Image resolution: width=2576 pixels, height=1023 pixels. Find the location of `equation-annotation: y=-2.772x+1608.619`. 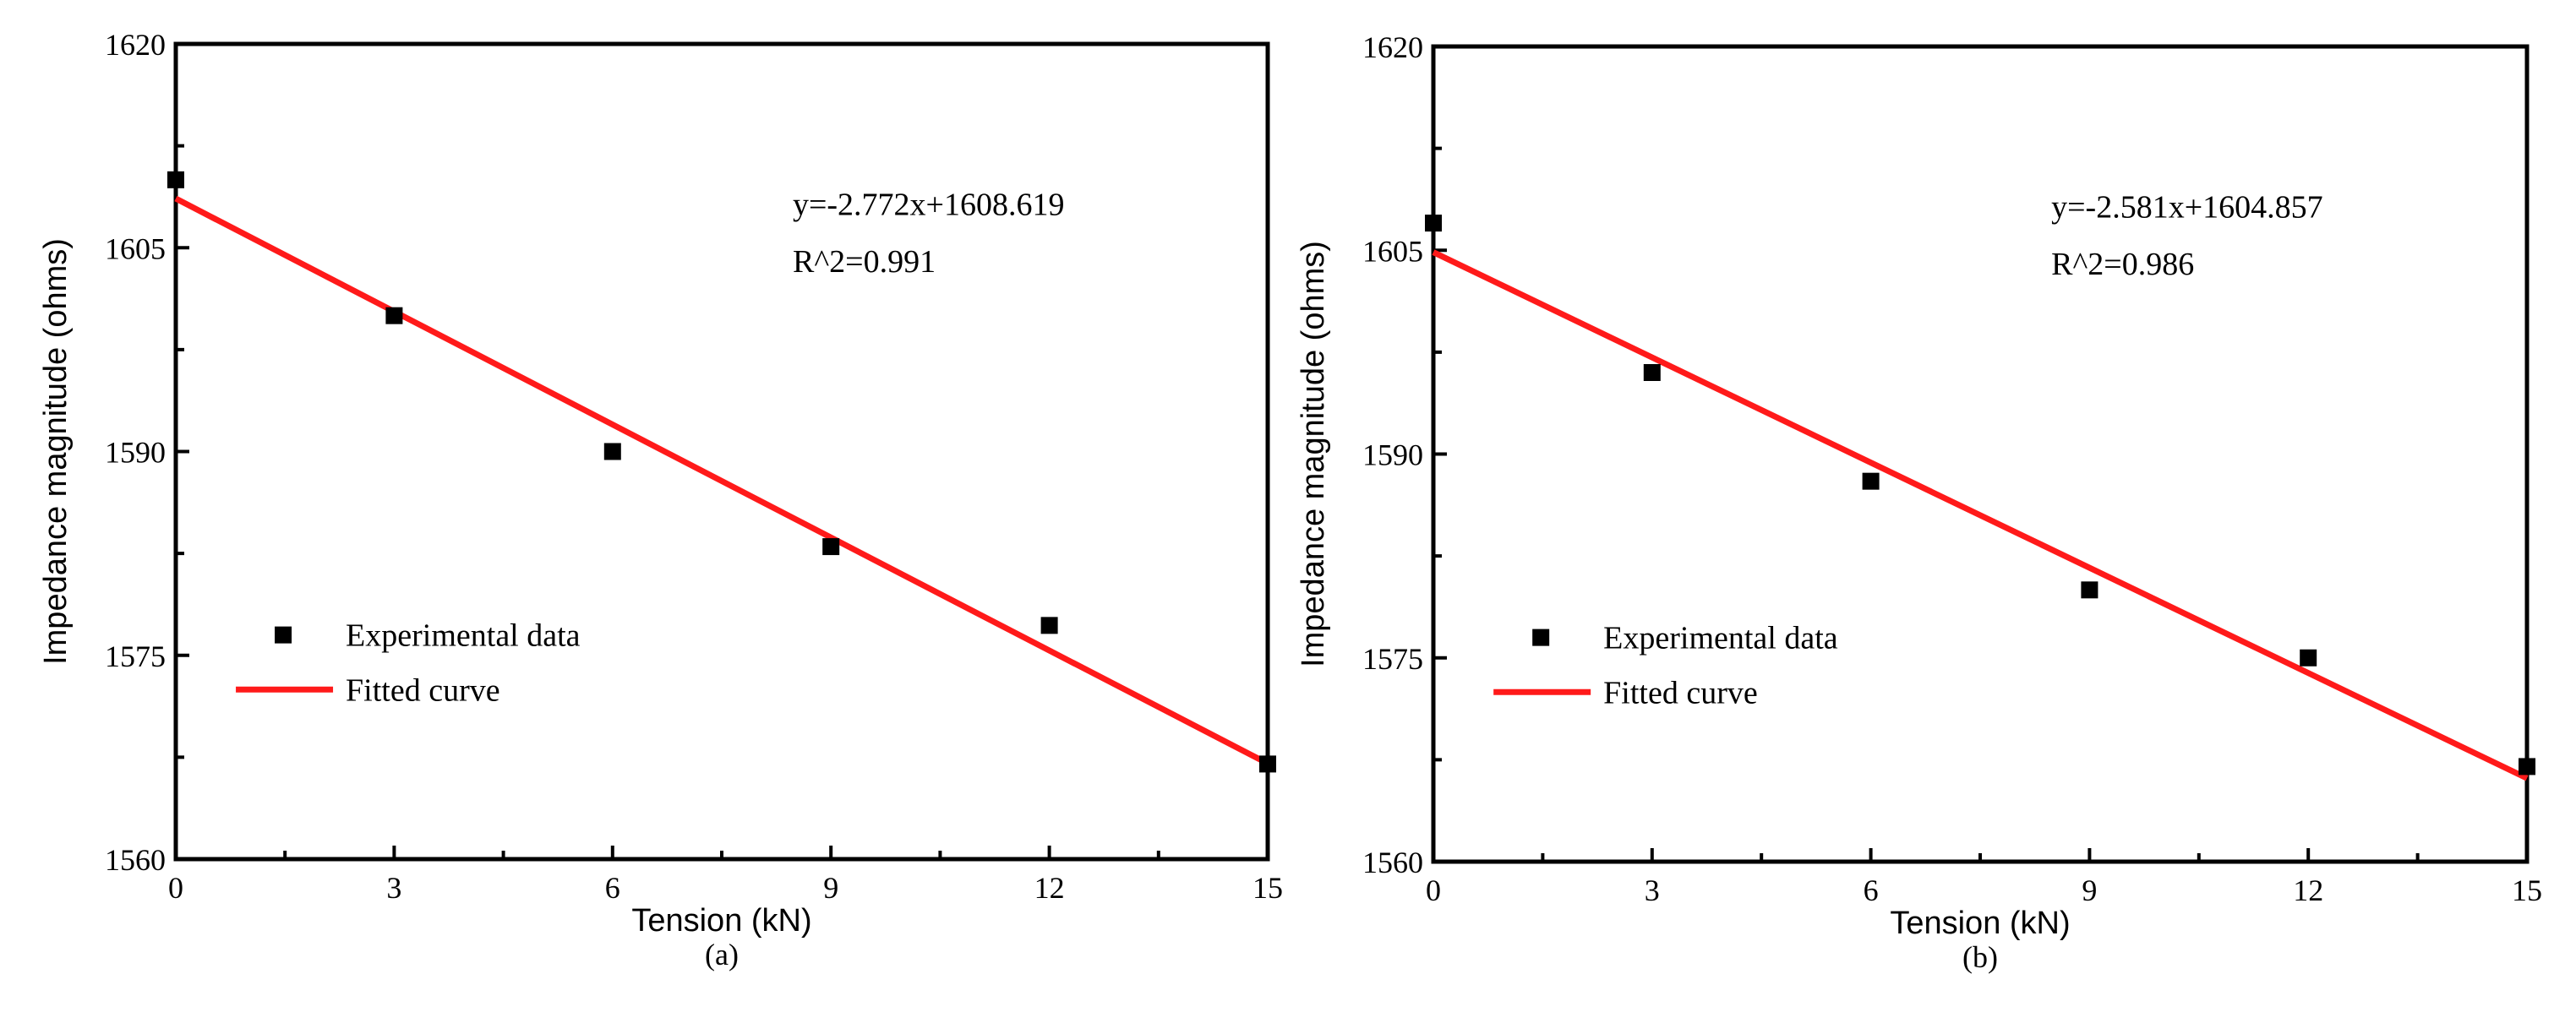

equation-annotation: y=-2.772x+1608.619 is located at coordinates (929, 206).